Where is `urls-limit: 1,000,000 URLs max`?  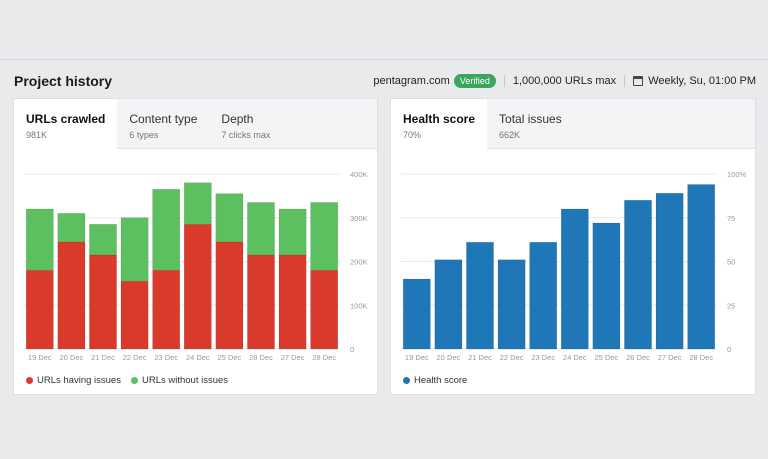
urls-limit: 1,000,000 URLs max is located at coordinates (564, 81).